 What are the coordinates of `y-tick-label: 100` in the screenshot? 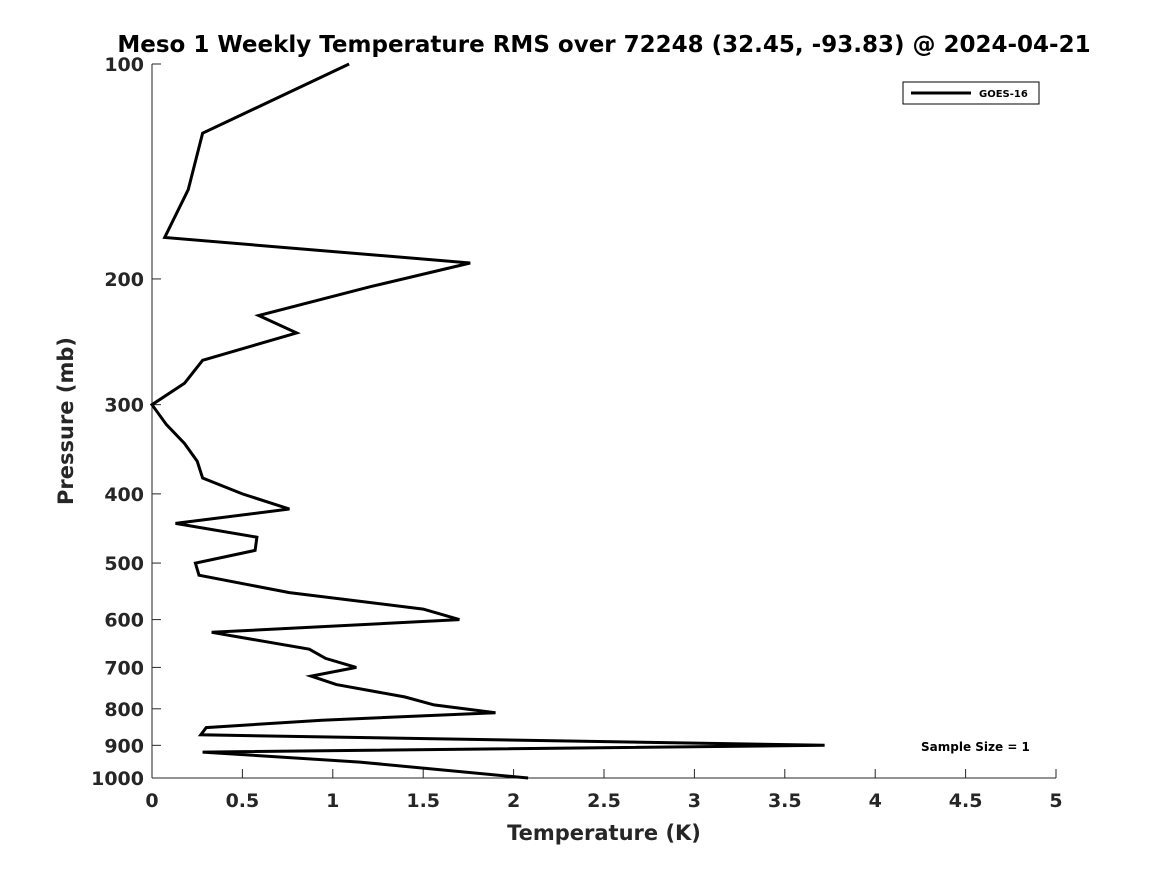 It's located at (124, 65).